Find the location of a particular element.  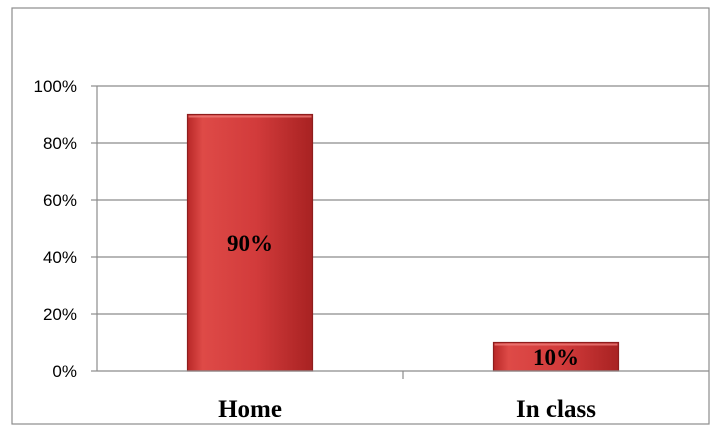

y-tick-label: 40% is located at coordinates (60, 257).